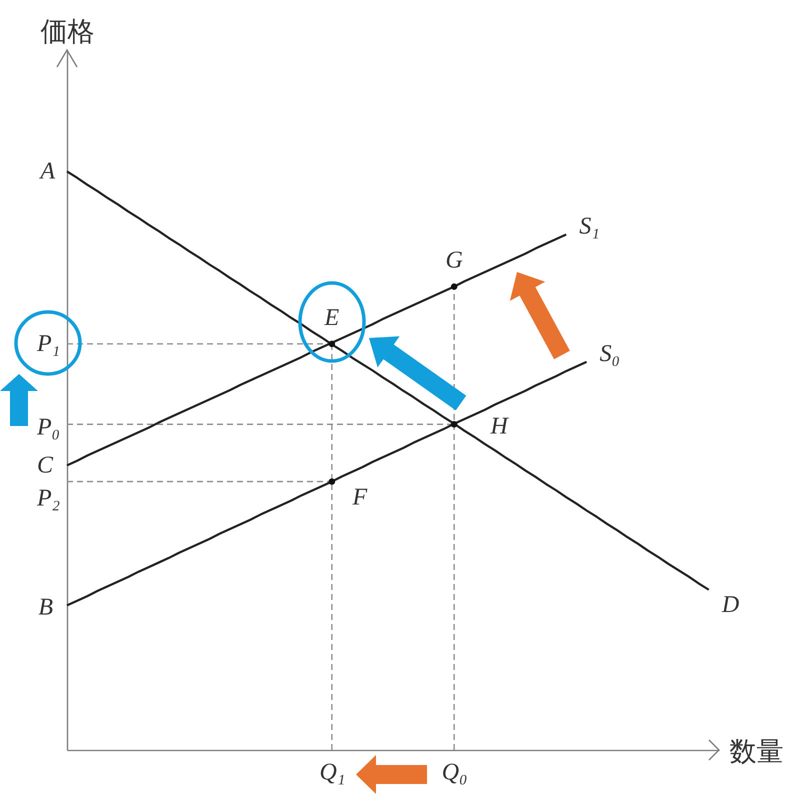 Image resolution: width=800 pixels, height=800 pixels. What do you see at coordinates (67, 31) in the screenshot?
I see `y-axis-title: 価格` at bounding box center [67, 31].